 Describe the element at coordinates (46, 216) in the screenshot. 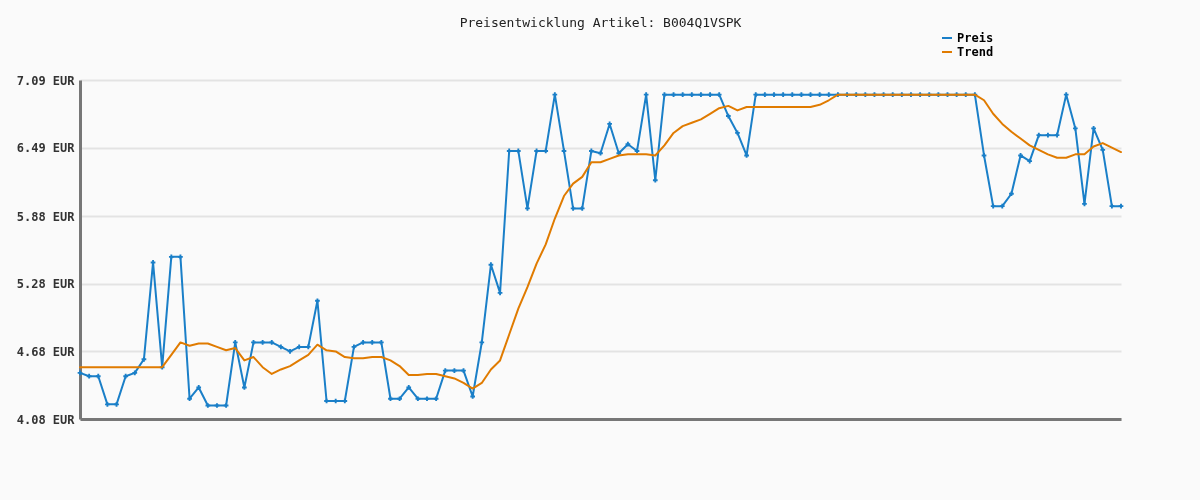

I see `y-tick-label: 5.88 EUR` at that location.